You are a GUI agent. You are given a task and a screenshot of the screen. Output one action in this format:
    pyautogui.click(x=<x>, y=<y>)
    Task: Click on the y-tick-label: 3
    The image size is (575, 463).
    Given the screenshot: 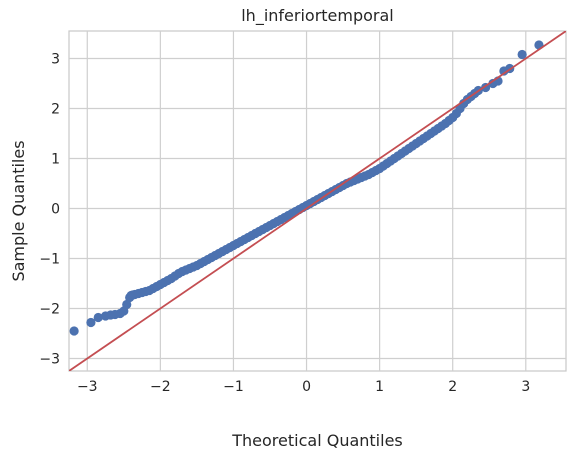 What is the action you would take?
    pyautogui.click(x=55, y=60)
    